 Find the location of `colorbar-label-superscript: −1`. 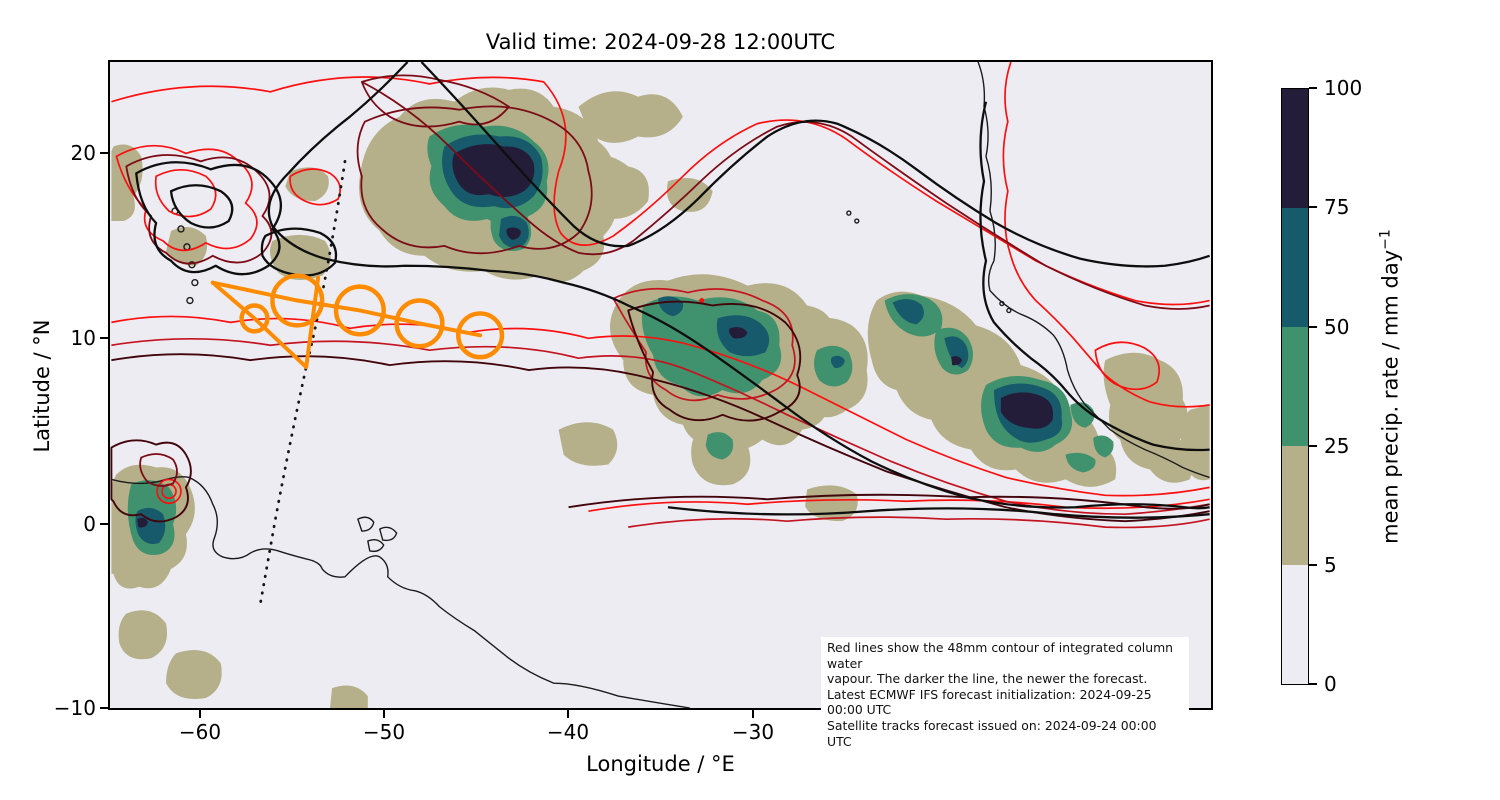

colorbar-label-superscript: −1 is located at coordinates (1385, 239).